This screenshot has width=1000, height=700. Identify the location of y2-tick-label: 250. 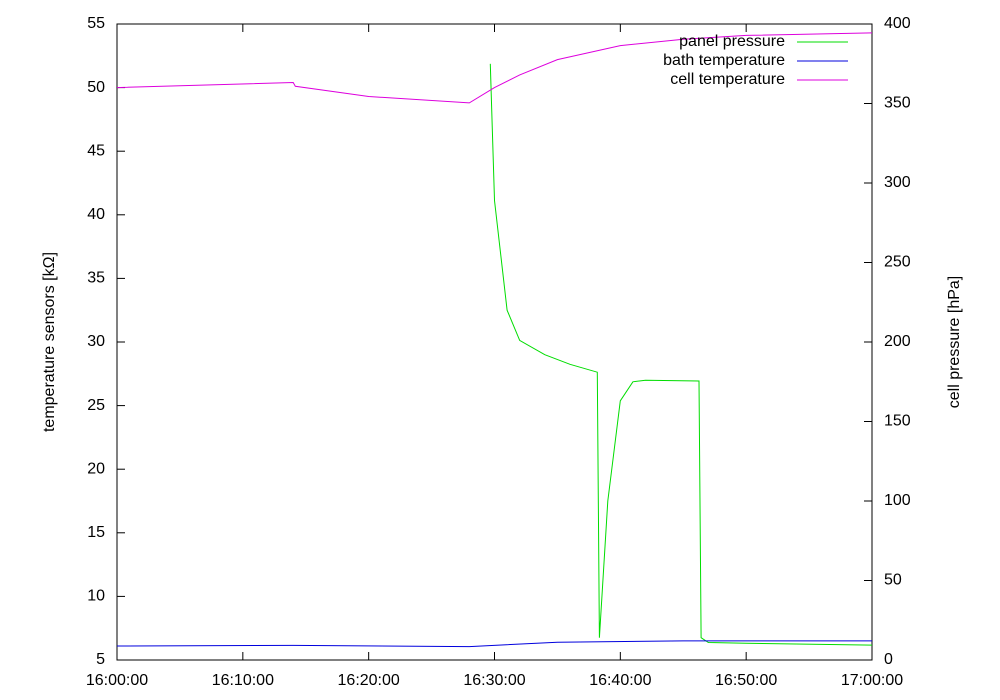
(897, 262).